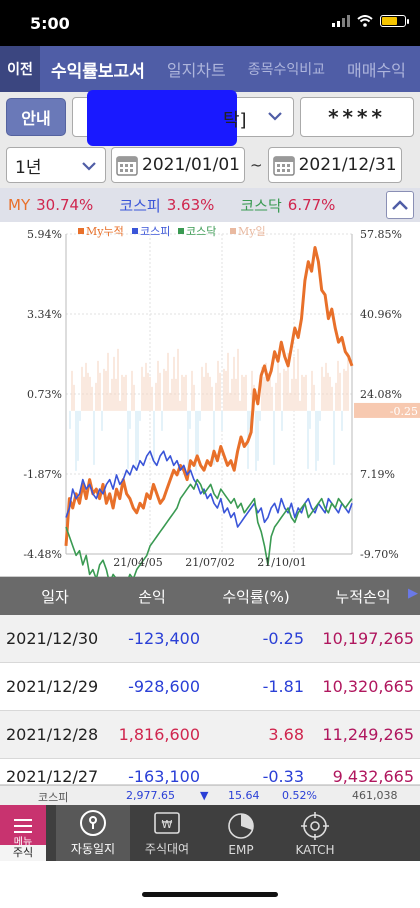  I want to click on row-date: 2021/12/27, so click(52, 776).